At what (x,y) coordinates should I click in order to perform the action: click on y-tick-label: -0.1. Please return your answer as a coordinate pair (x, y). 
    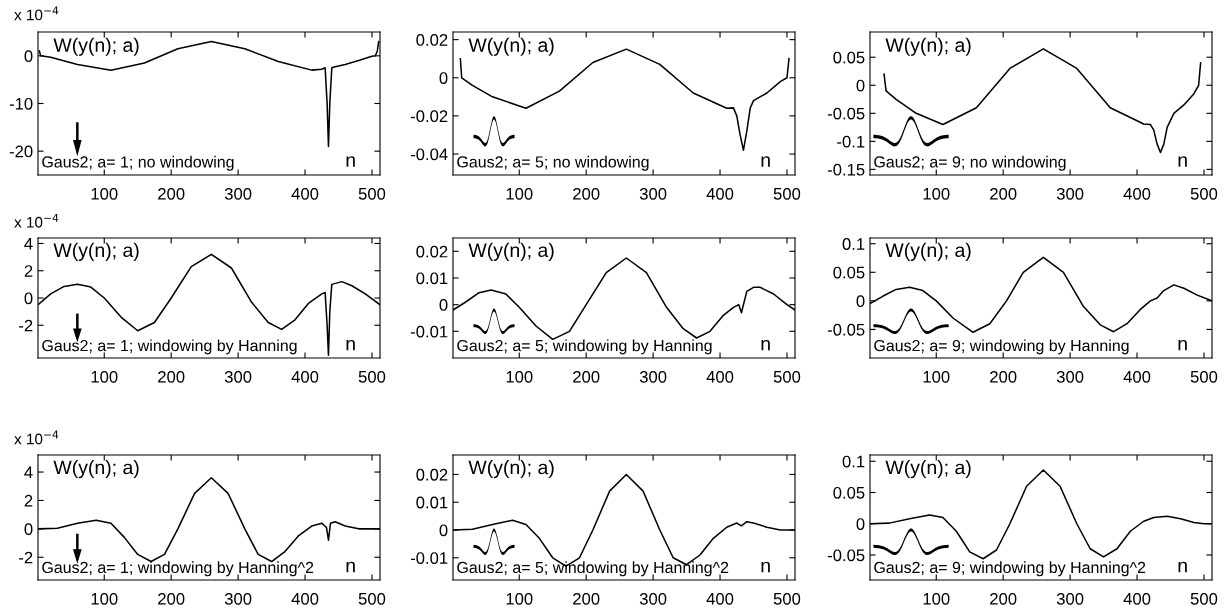
    Looking at the image, I should click on (851, 141).